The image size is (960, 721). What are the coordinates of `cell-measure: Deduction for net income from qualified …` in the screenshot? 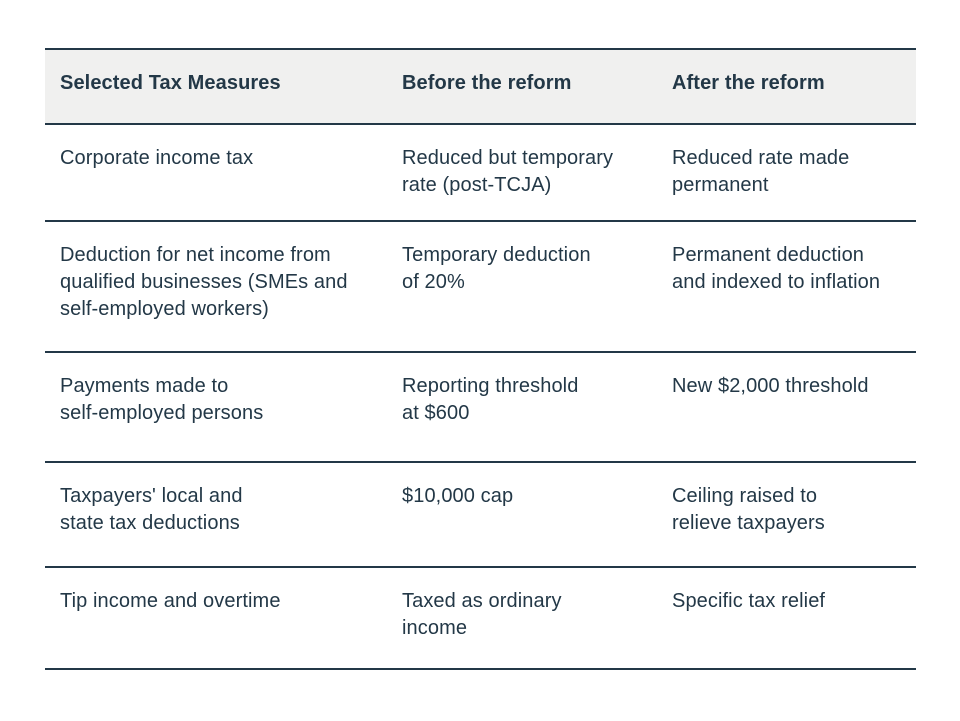 It's located at (204, 282).